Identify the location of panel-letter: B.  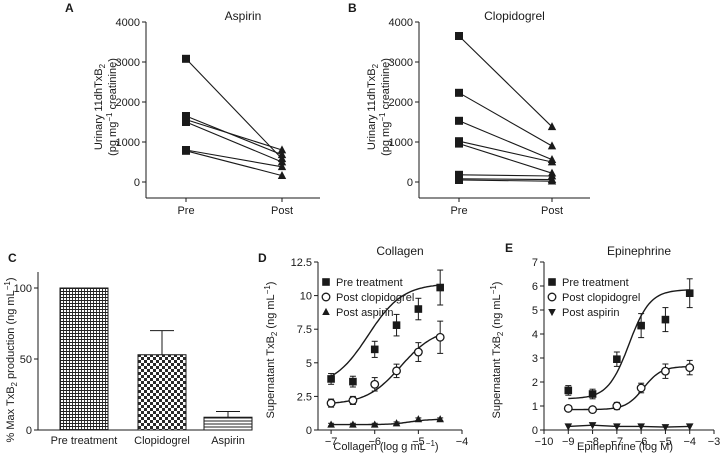
(352, 8).